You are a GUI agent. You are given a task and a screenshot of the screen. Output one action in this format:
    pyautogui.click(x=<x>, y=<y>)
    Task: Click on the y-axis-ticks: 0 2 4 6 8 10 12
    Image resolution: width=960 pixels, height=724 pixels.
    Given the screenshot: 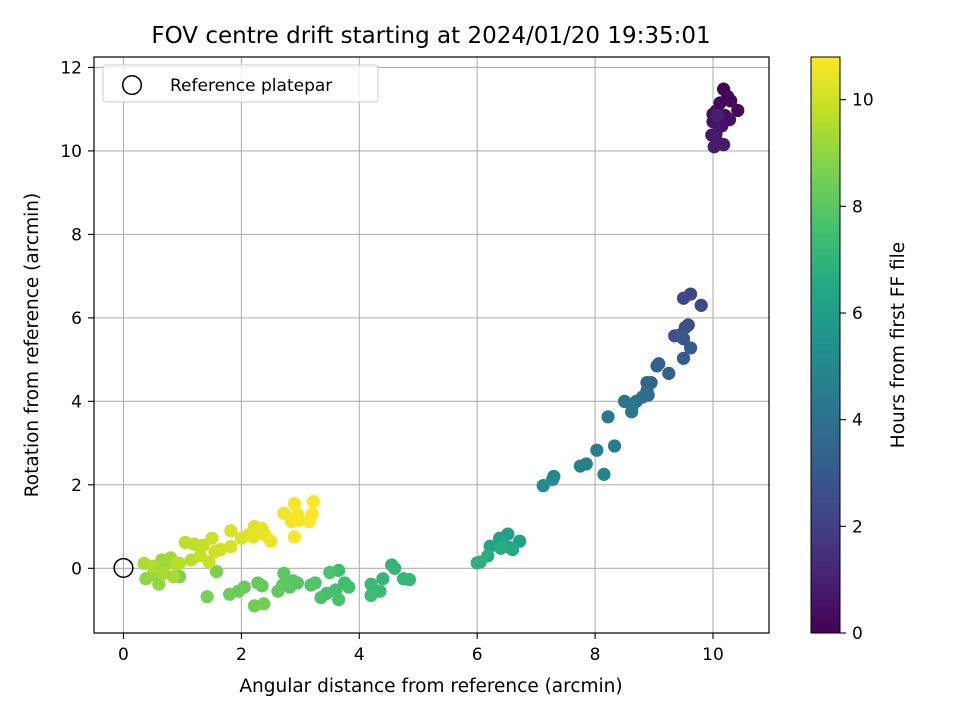 What is the action you would take?
    pyautogui.click(x=77, y=318)
    